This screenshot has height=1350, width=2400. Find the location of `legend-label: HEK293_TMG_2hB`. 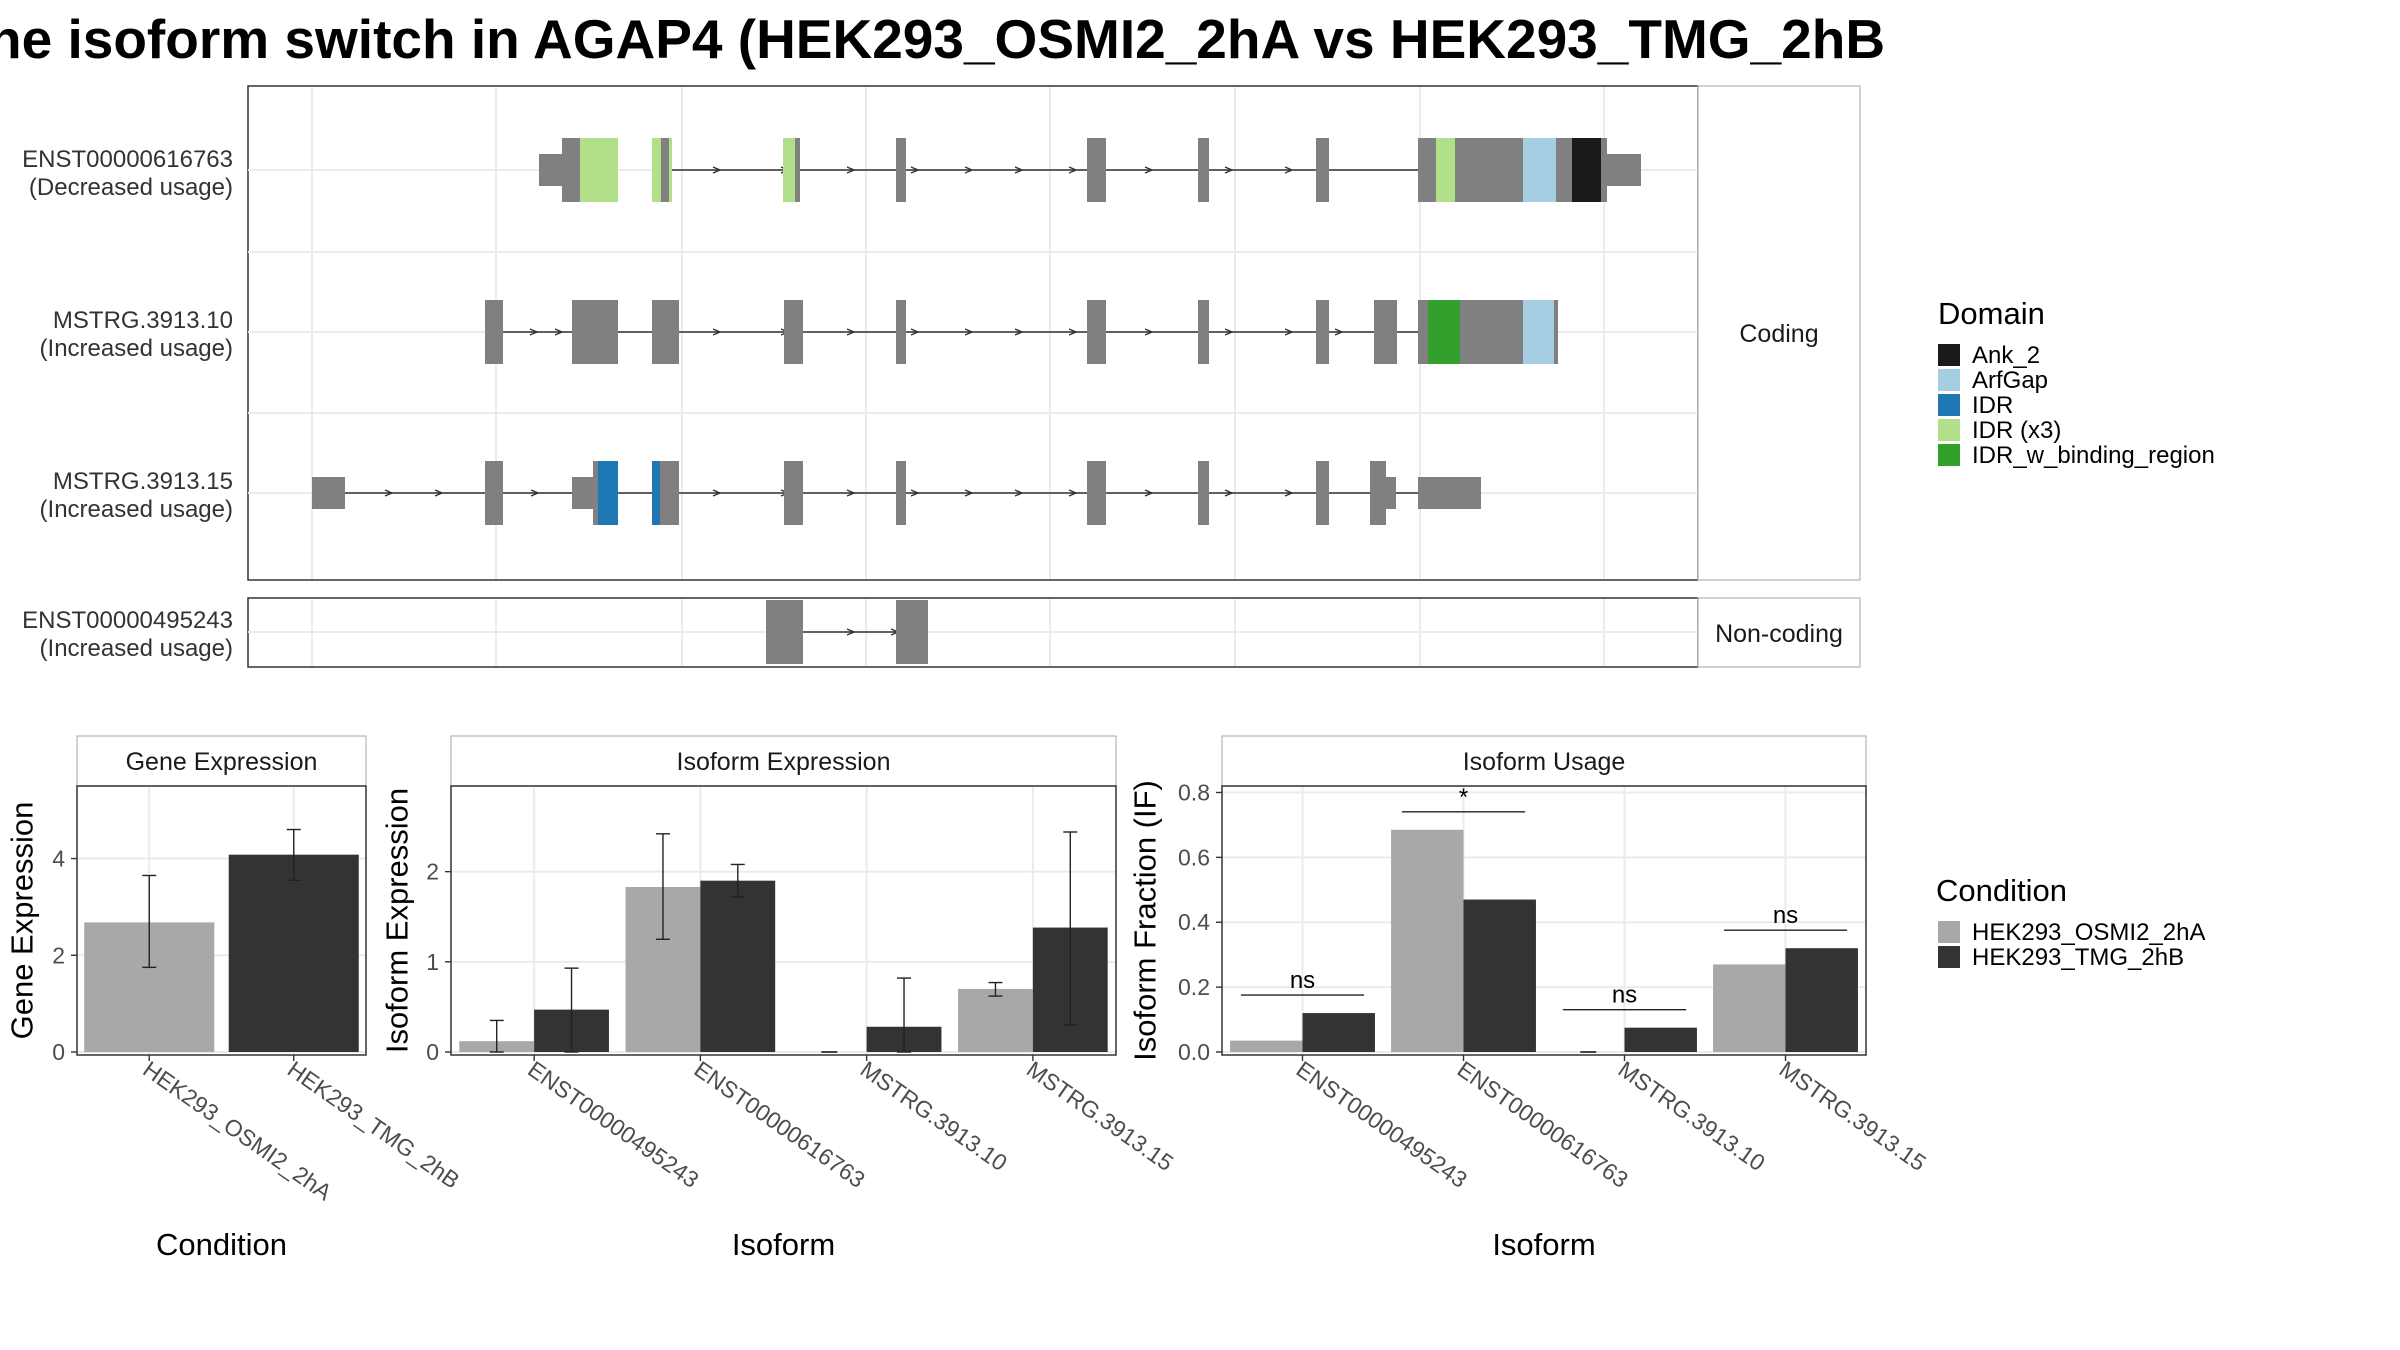

legend-label: HEK293_TMG_2hB is located at coordinates (2078, 957).